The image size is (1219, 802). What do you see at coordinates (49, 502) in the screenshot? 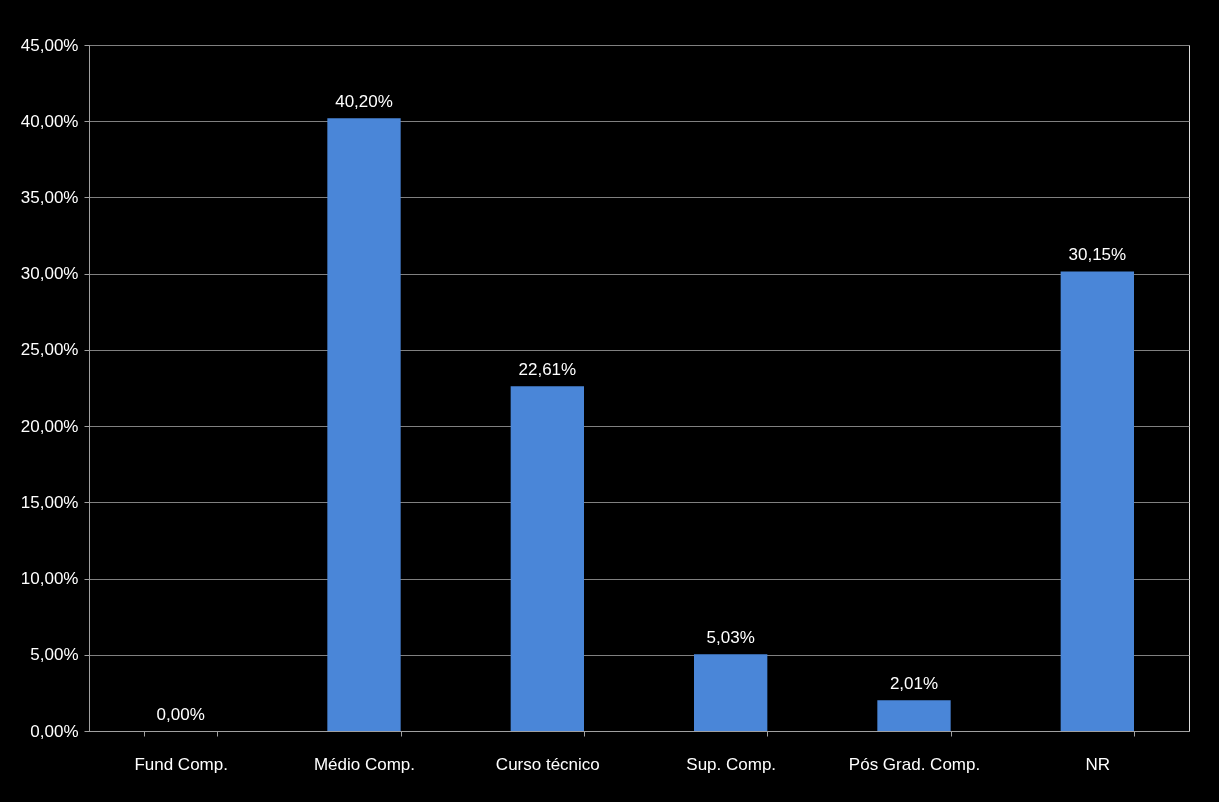
I see `y-tick-label: 15,00%` at bounding box center [49, 502].